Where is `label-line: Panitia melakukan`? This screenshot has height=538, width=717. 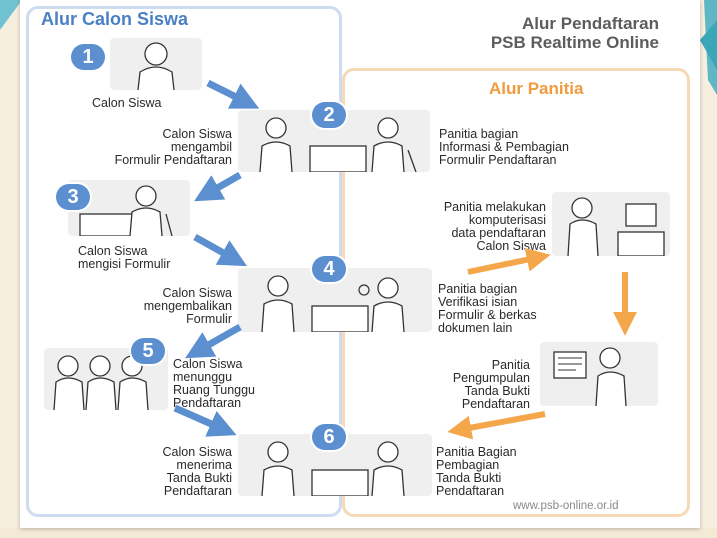 label-line: Panitia melakukan is located at coordinates (494, 207).